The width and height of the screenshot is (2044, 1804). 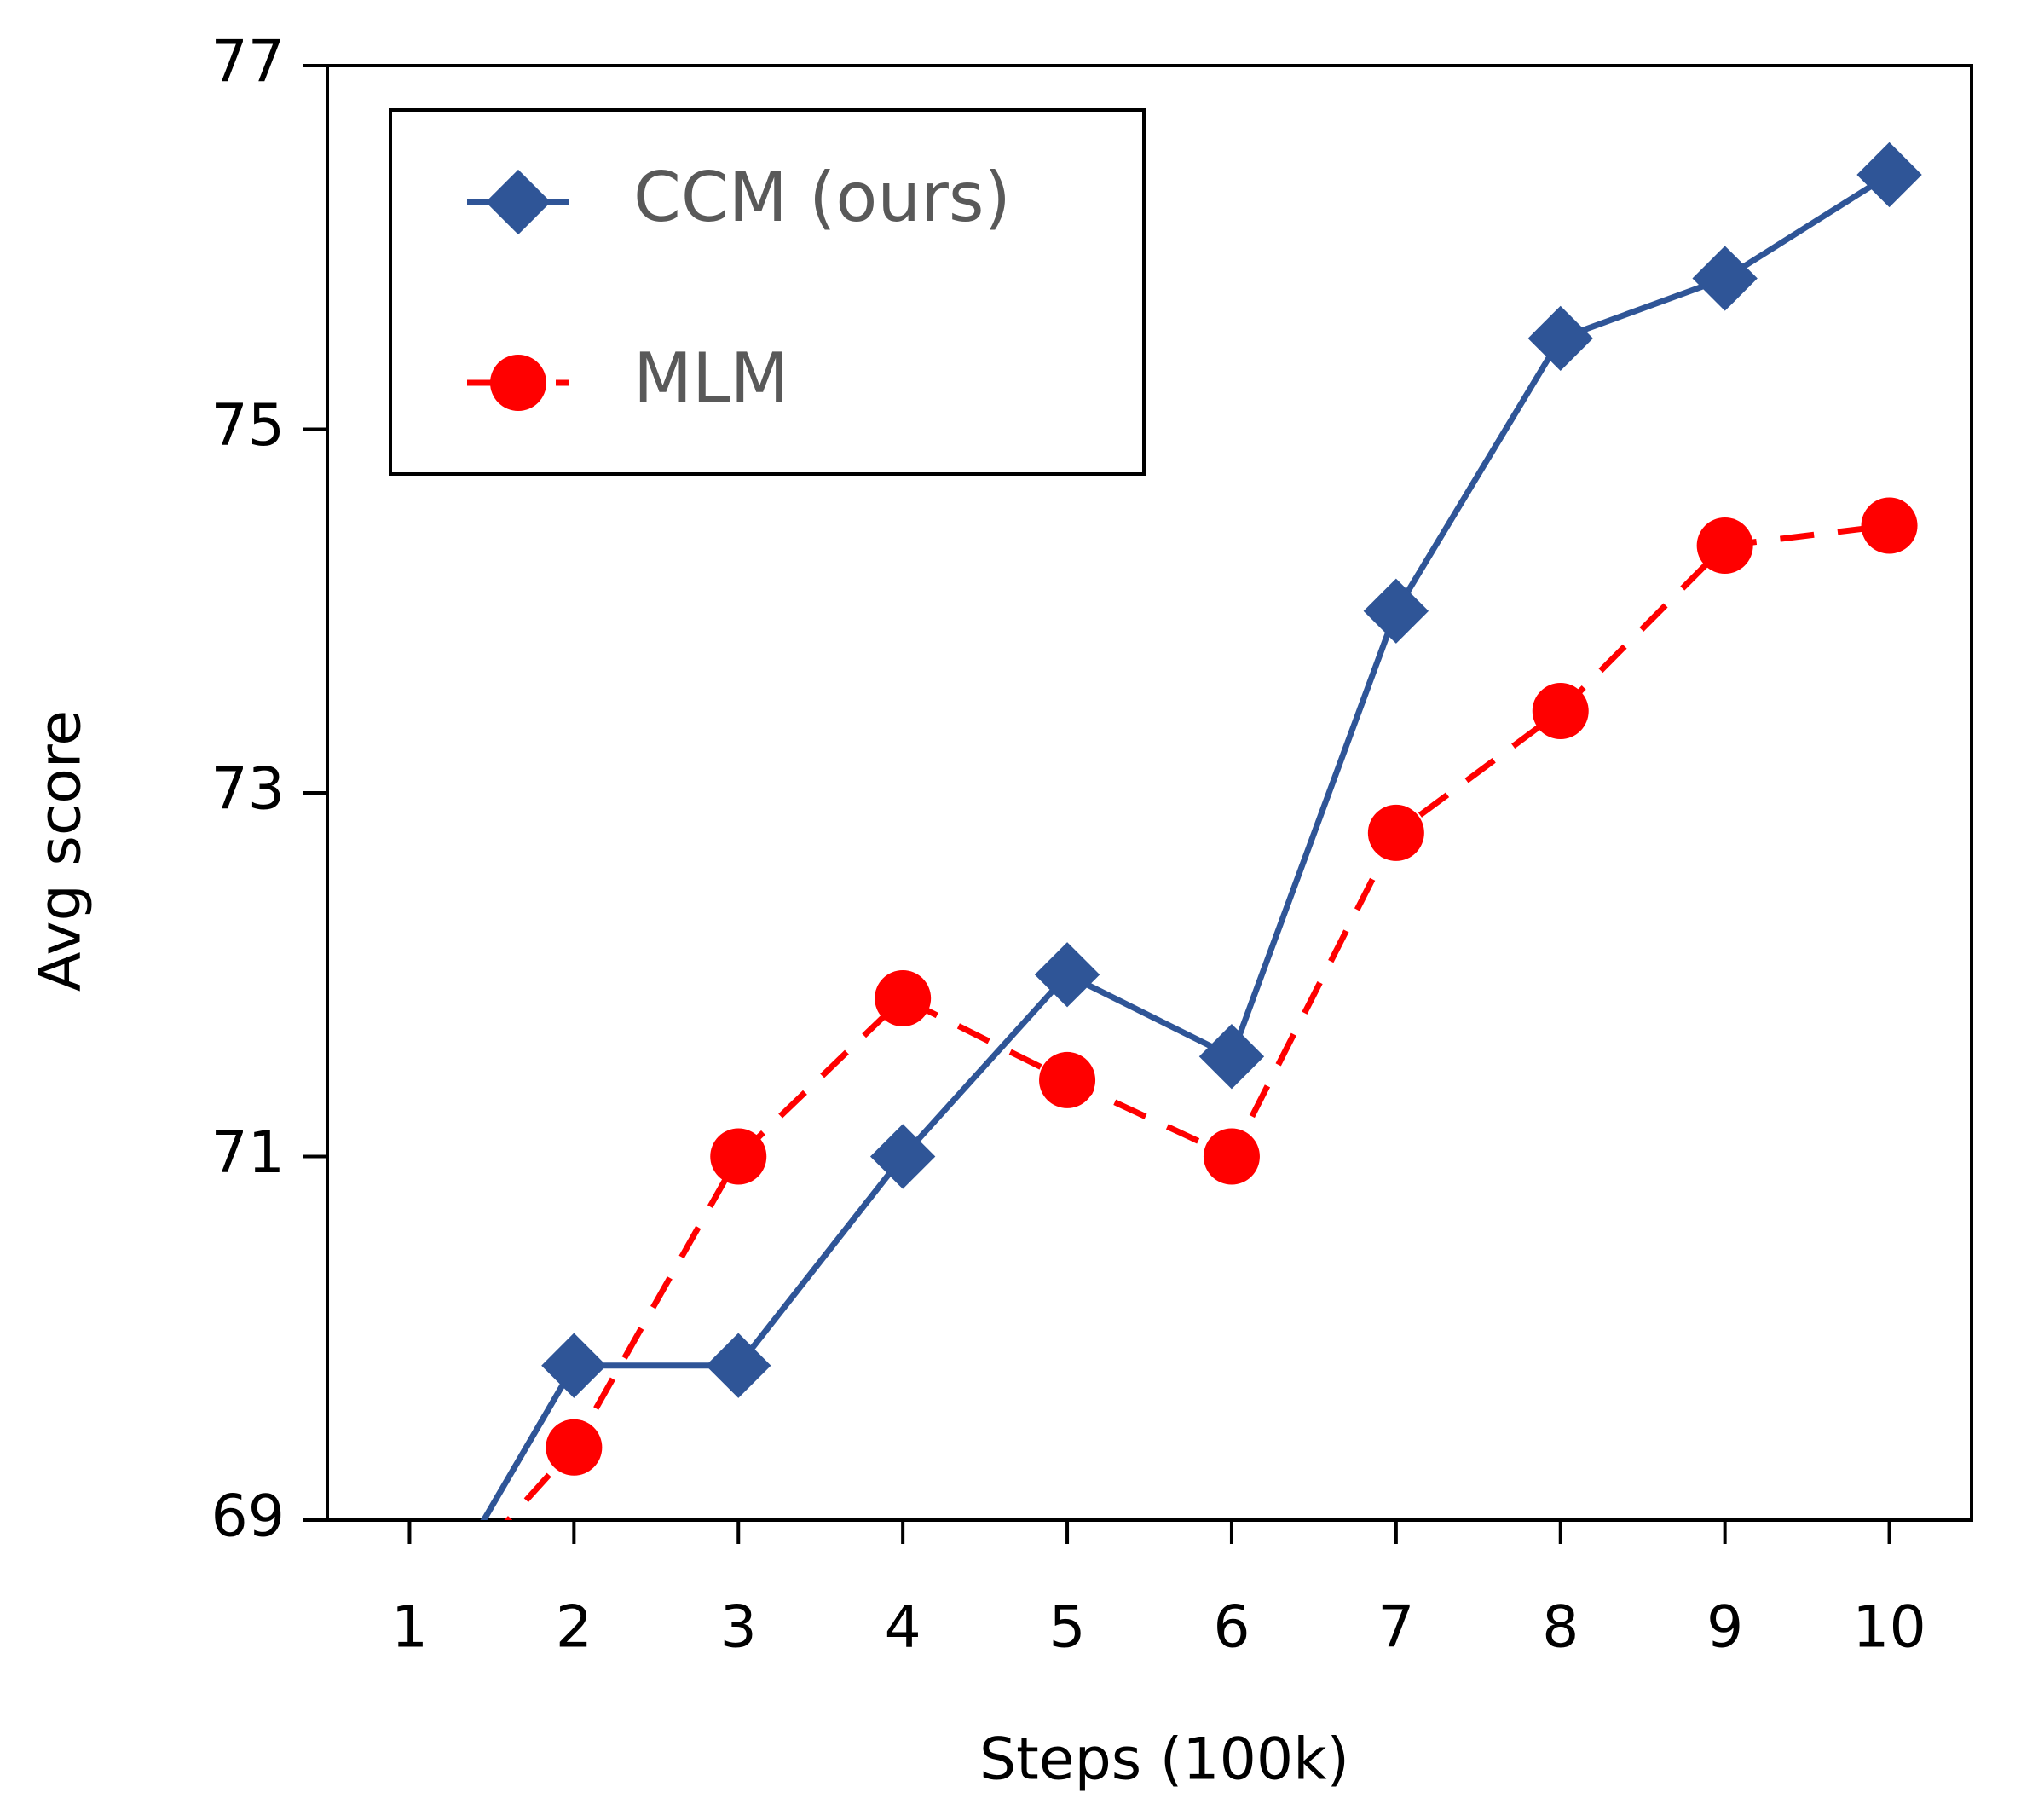 What do you see at coordinates (1164, 1760) in the screenshot?
I see `x-axis-label: Steps (100k)` at bounding box center [1164, 1760].